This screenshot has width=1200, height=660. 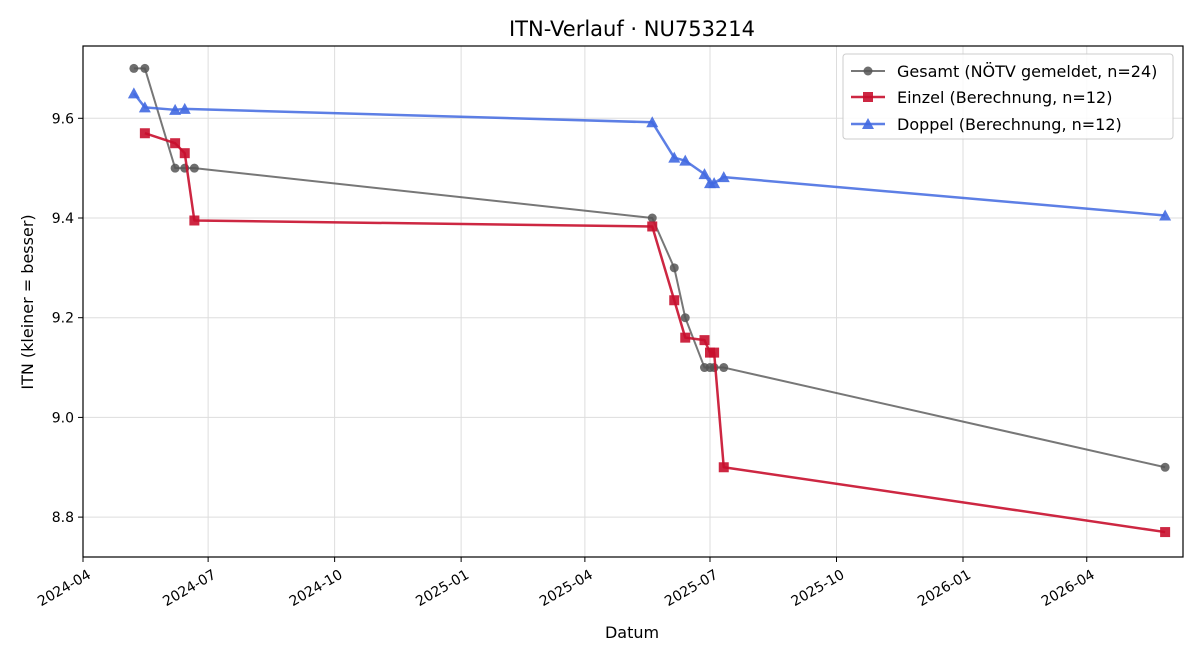 I want to click on legend-label-gesamt: Gesamt (NÖTV gemeldet, n=24), so click(x=1027, y=71).